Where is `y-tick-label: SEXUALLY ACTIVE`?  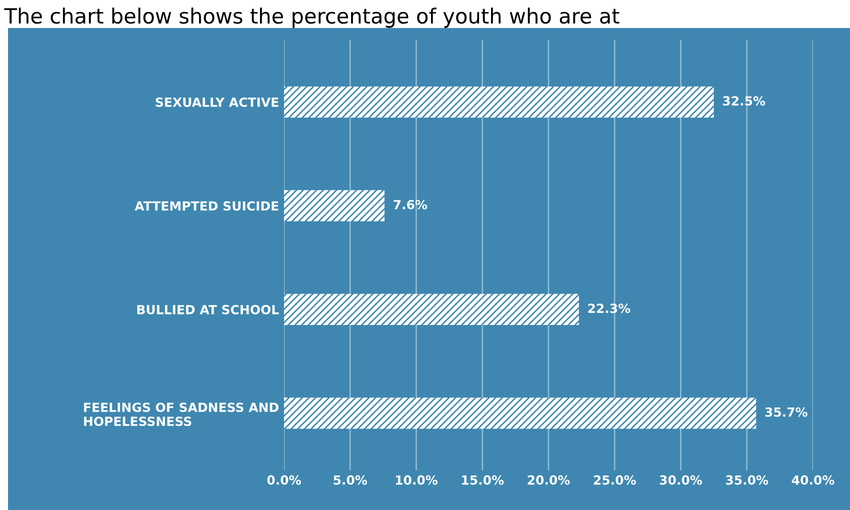 y-tick-label: SEXUALLY ACTIVE is located at coordinates (217, 102).